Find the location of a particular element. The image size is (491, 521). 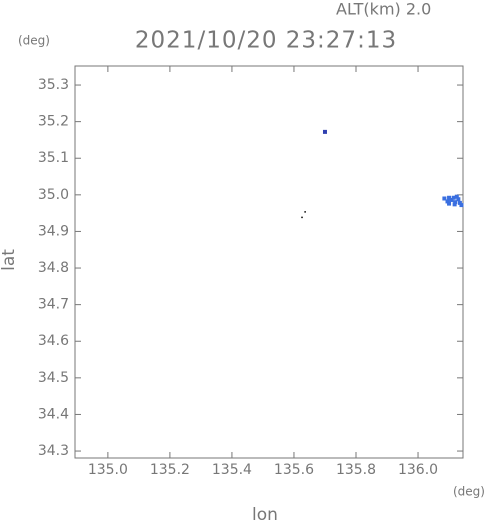

y-tick-label: 34.6 is located at coordinates (53, 341).